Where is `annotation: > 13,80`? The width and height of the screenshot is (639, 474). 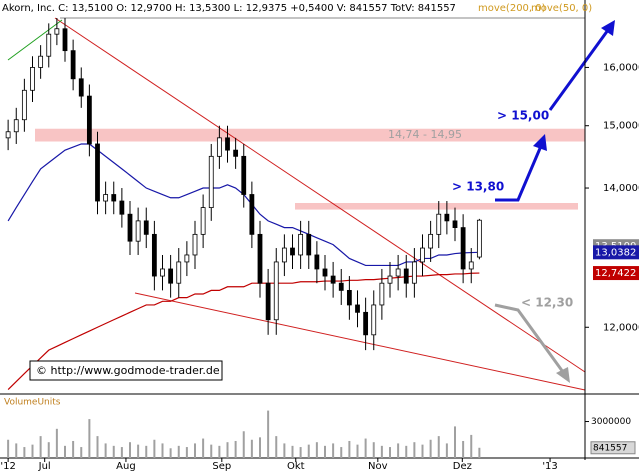
annotation: > 13,80 is located at coordinates (478, 187).